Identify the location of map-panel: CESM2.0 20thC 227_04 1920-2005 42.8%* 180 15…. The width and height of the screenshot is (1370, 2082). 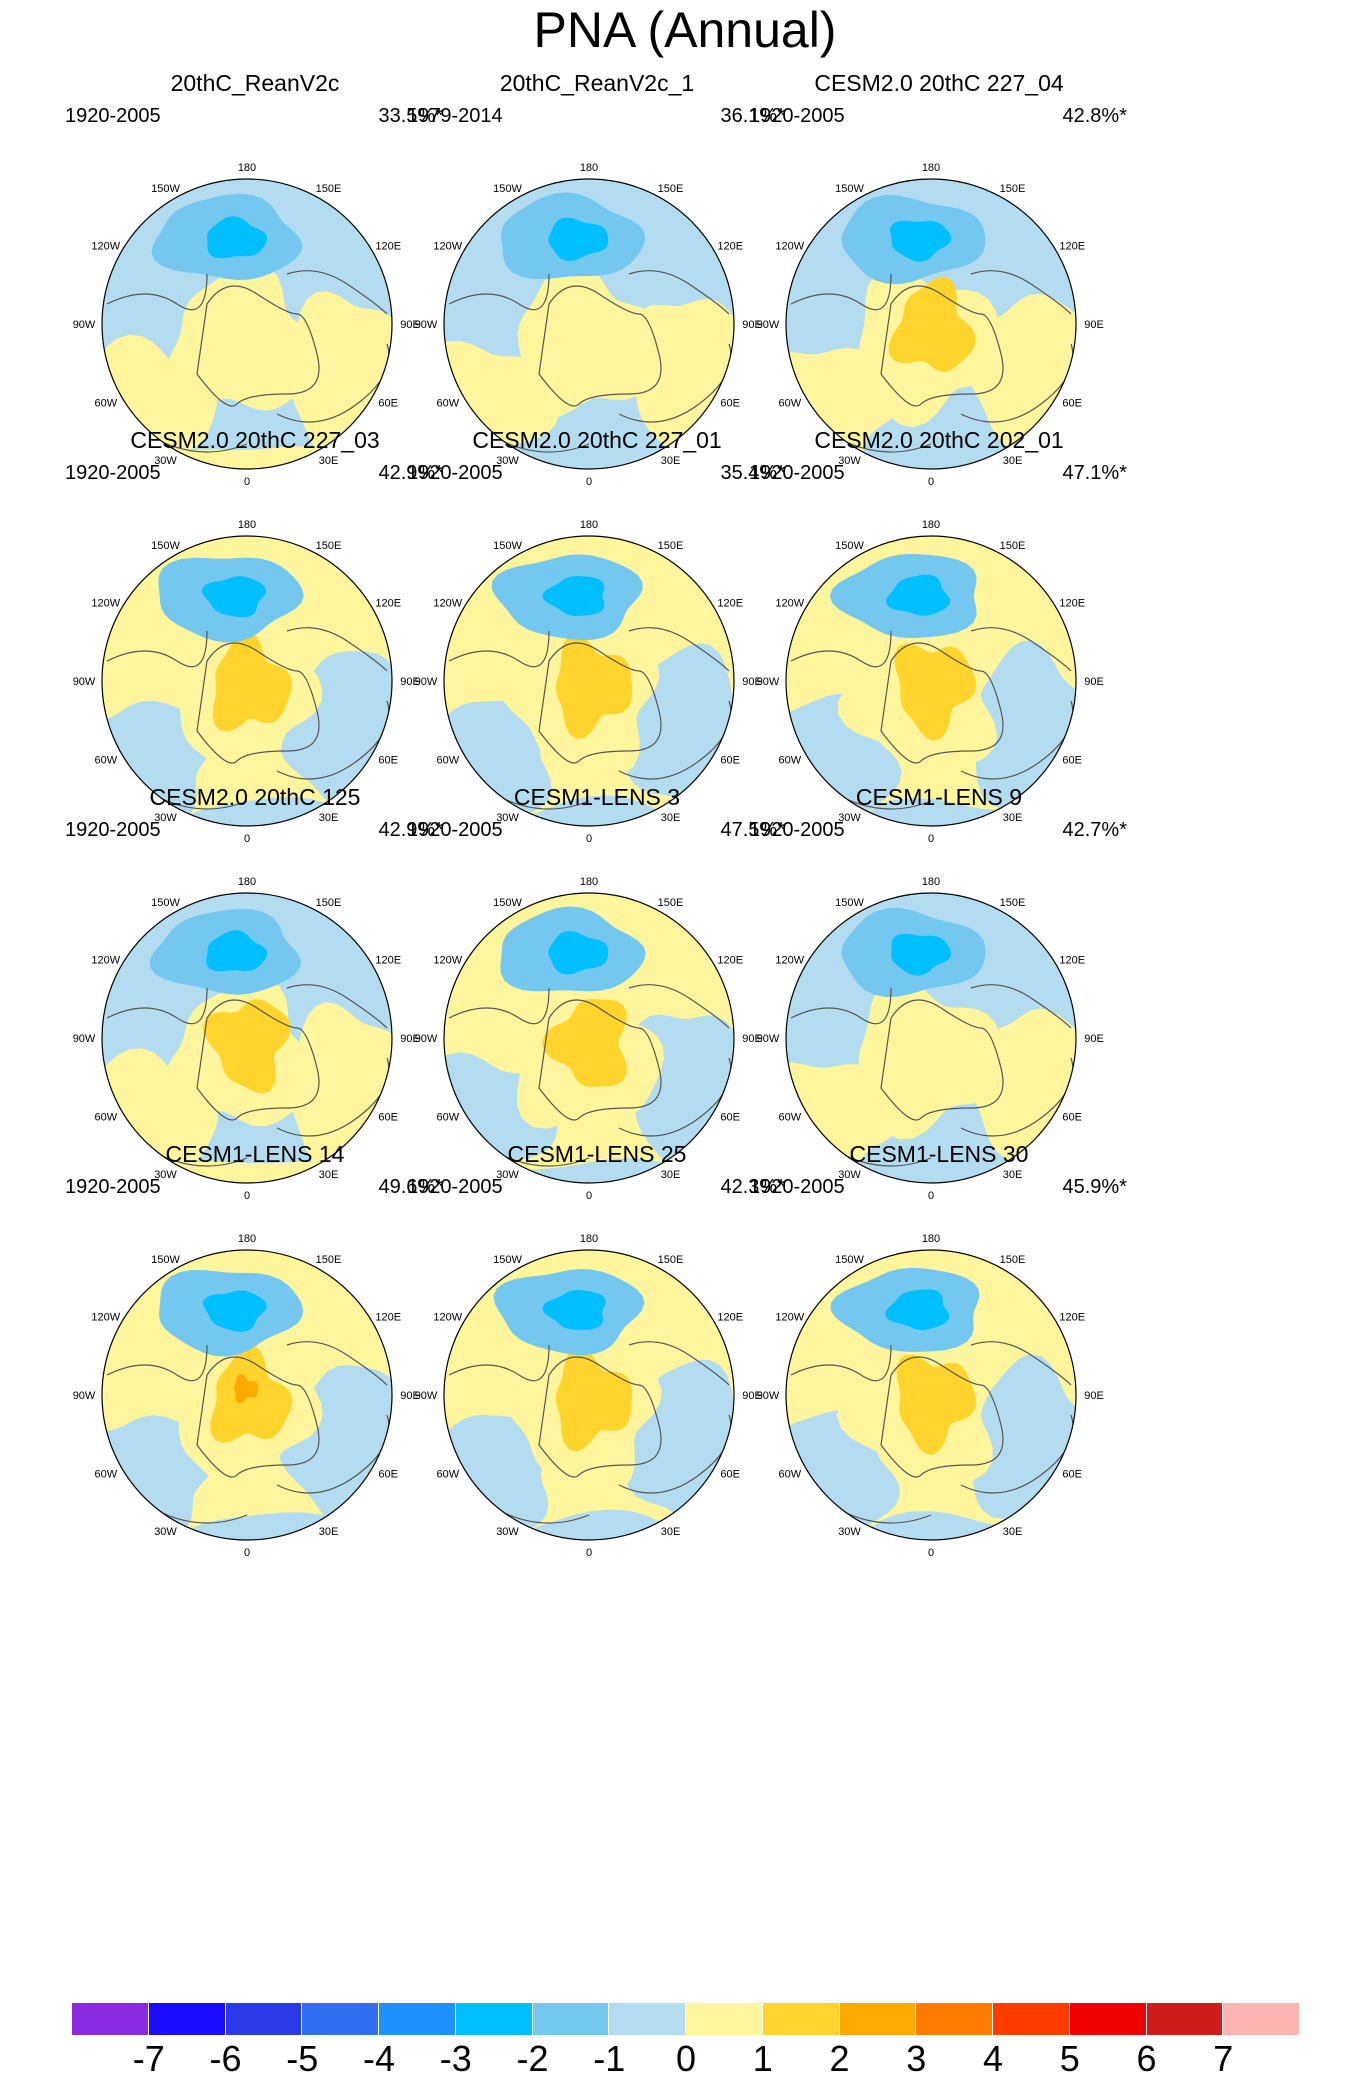
(939, 305).